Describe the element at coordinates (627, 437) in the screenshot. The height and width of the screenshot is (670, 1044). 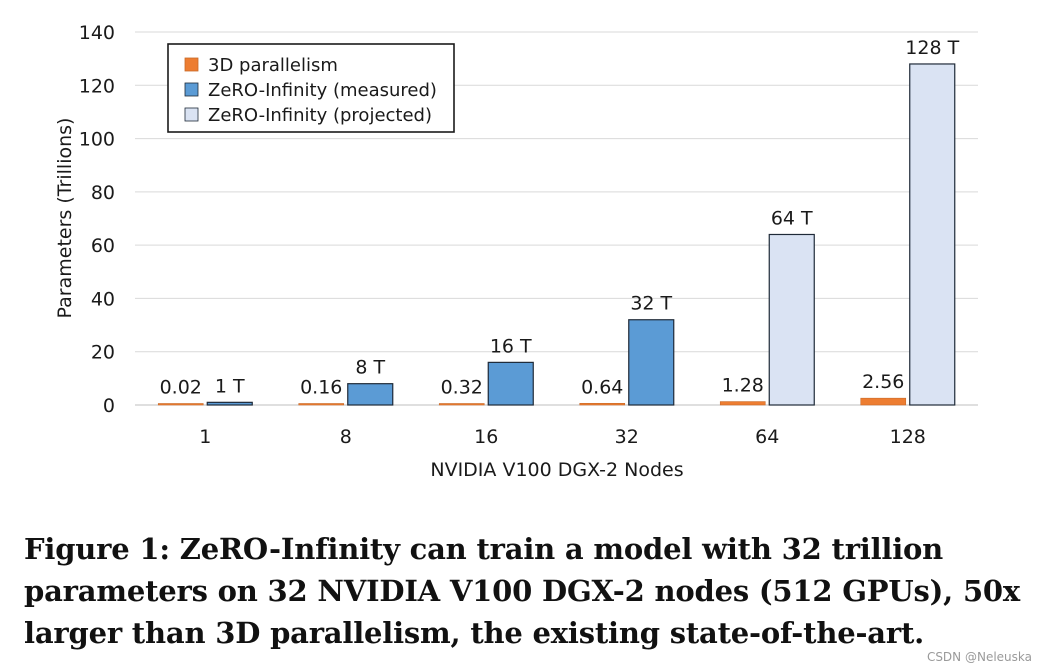
I see `x-tick-label: 32` at that location.